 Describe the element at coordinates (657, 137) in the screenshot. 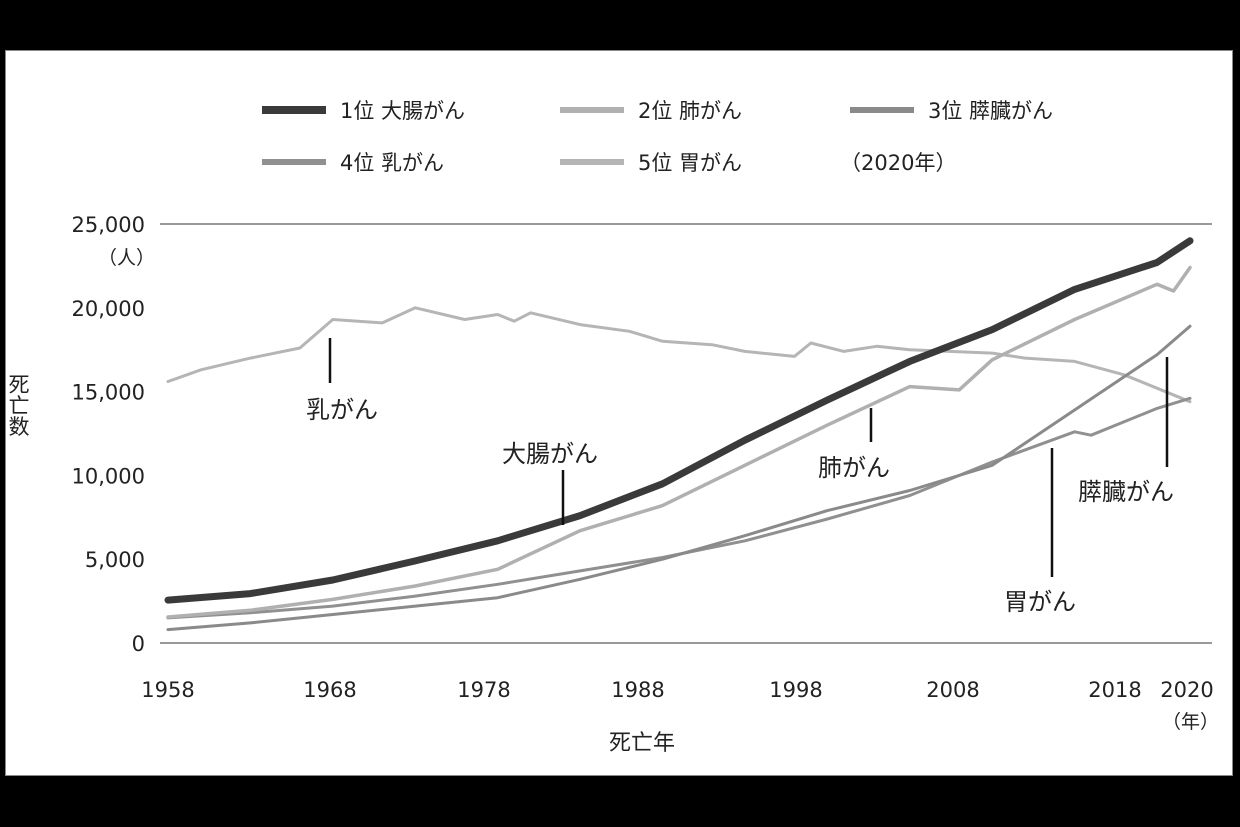

I see `legend: 1位 大腸がん 2位 肺がん 3位 膵臓がん 4位 乳がん 5位 胃がん （2020年）` at that location.